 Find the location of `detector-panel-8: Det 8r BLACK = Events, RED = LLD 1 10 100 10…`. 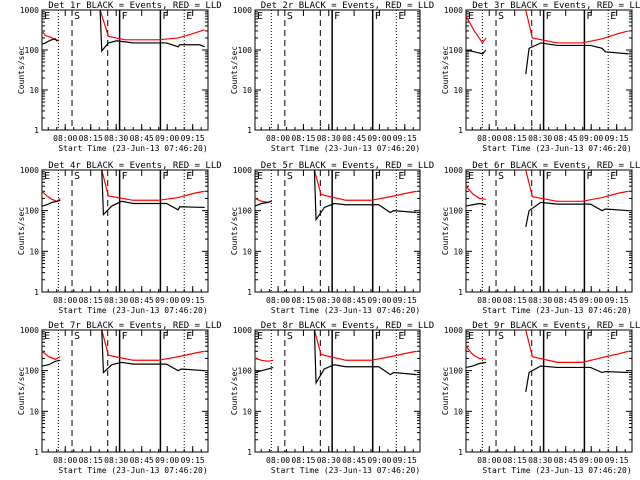

detector-panel-8: Det 8r BLACK = Events, RED = LLD 1 10 100 10… is located at coordinates (332, 398).